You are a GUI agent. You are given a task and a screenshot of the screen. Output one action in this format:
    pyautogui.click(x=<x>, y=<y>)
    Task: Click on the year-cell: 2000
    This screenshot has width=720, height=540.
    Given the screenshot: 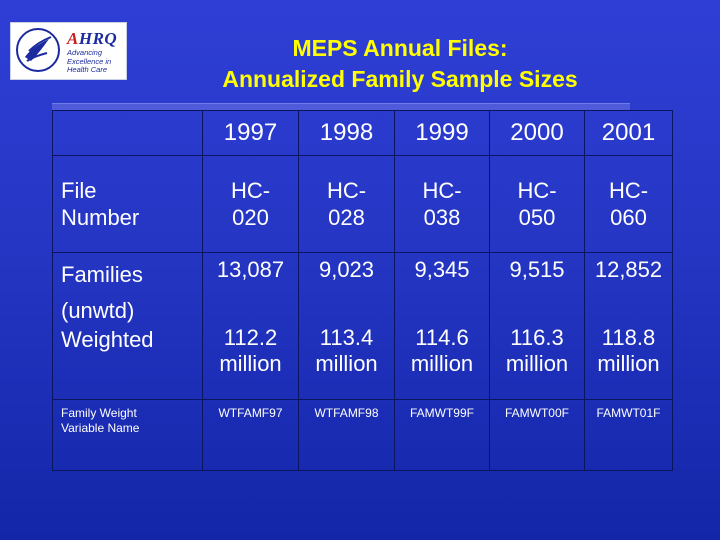 What is the action you would take?
    pyautogui.click(x=537, y=133)
    